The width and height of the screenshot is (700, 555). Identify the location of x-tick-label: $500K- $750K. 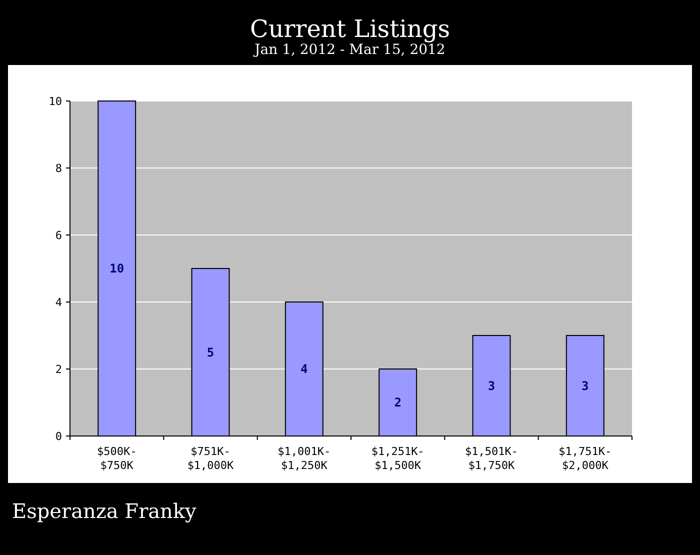
(116, 458).